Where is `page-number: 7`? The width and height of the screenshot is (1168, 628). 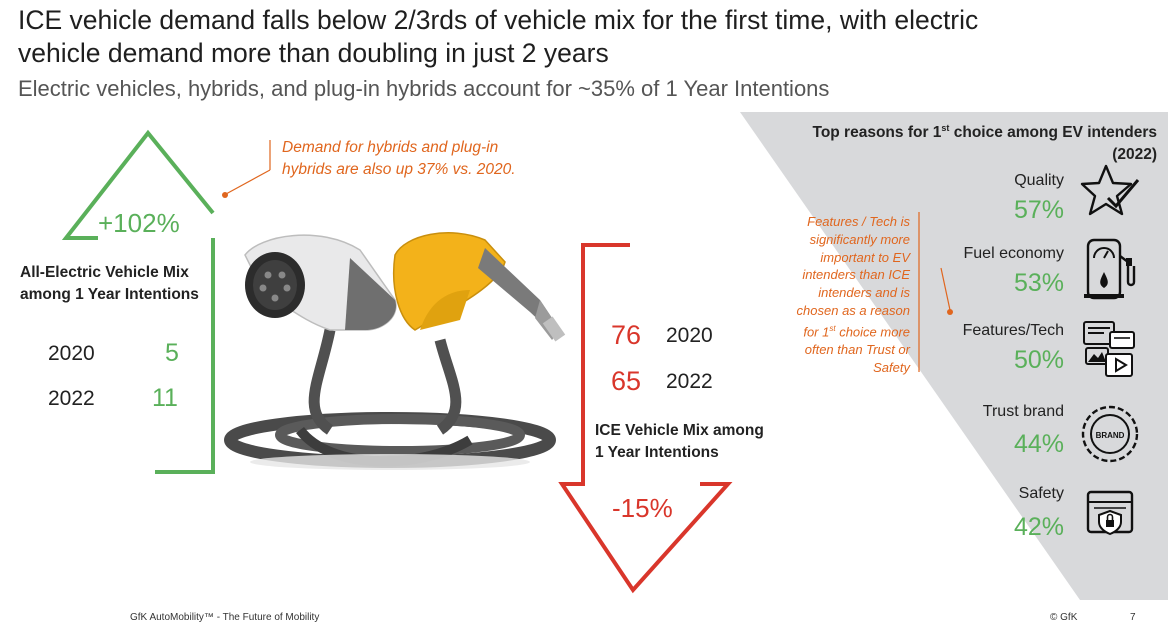 page-number: 7 is located at coordinates (1133, 617).